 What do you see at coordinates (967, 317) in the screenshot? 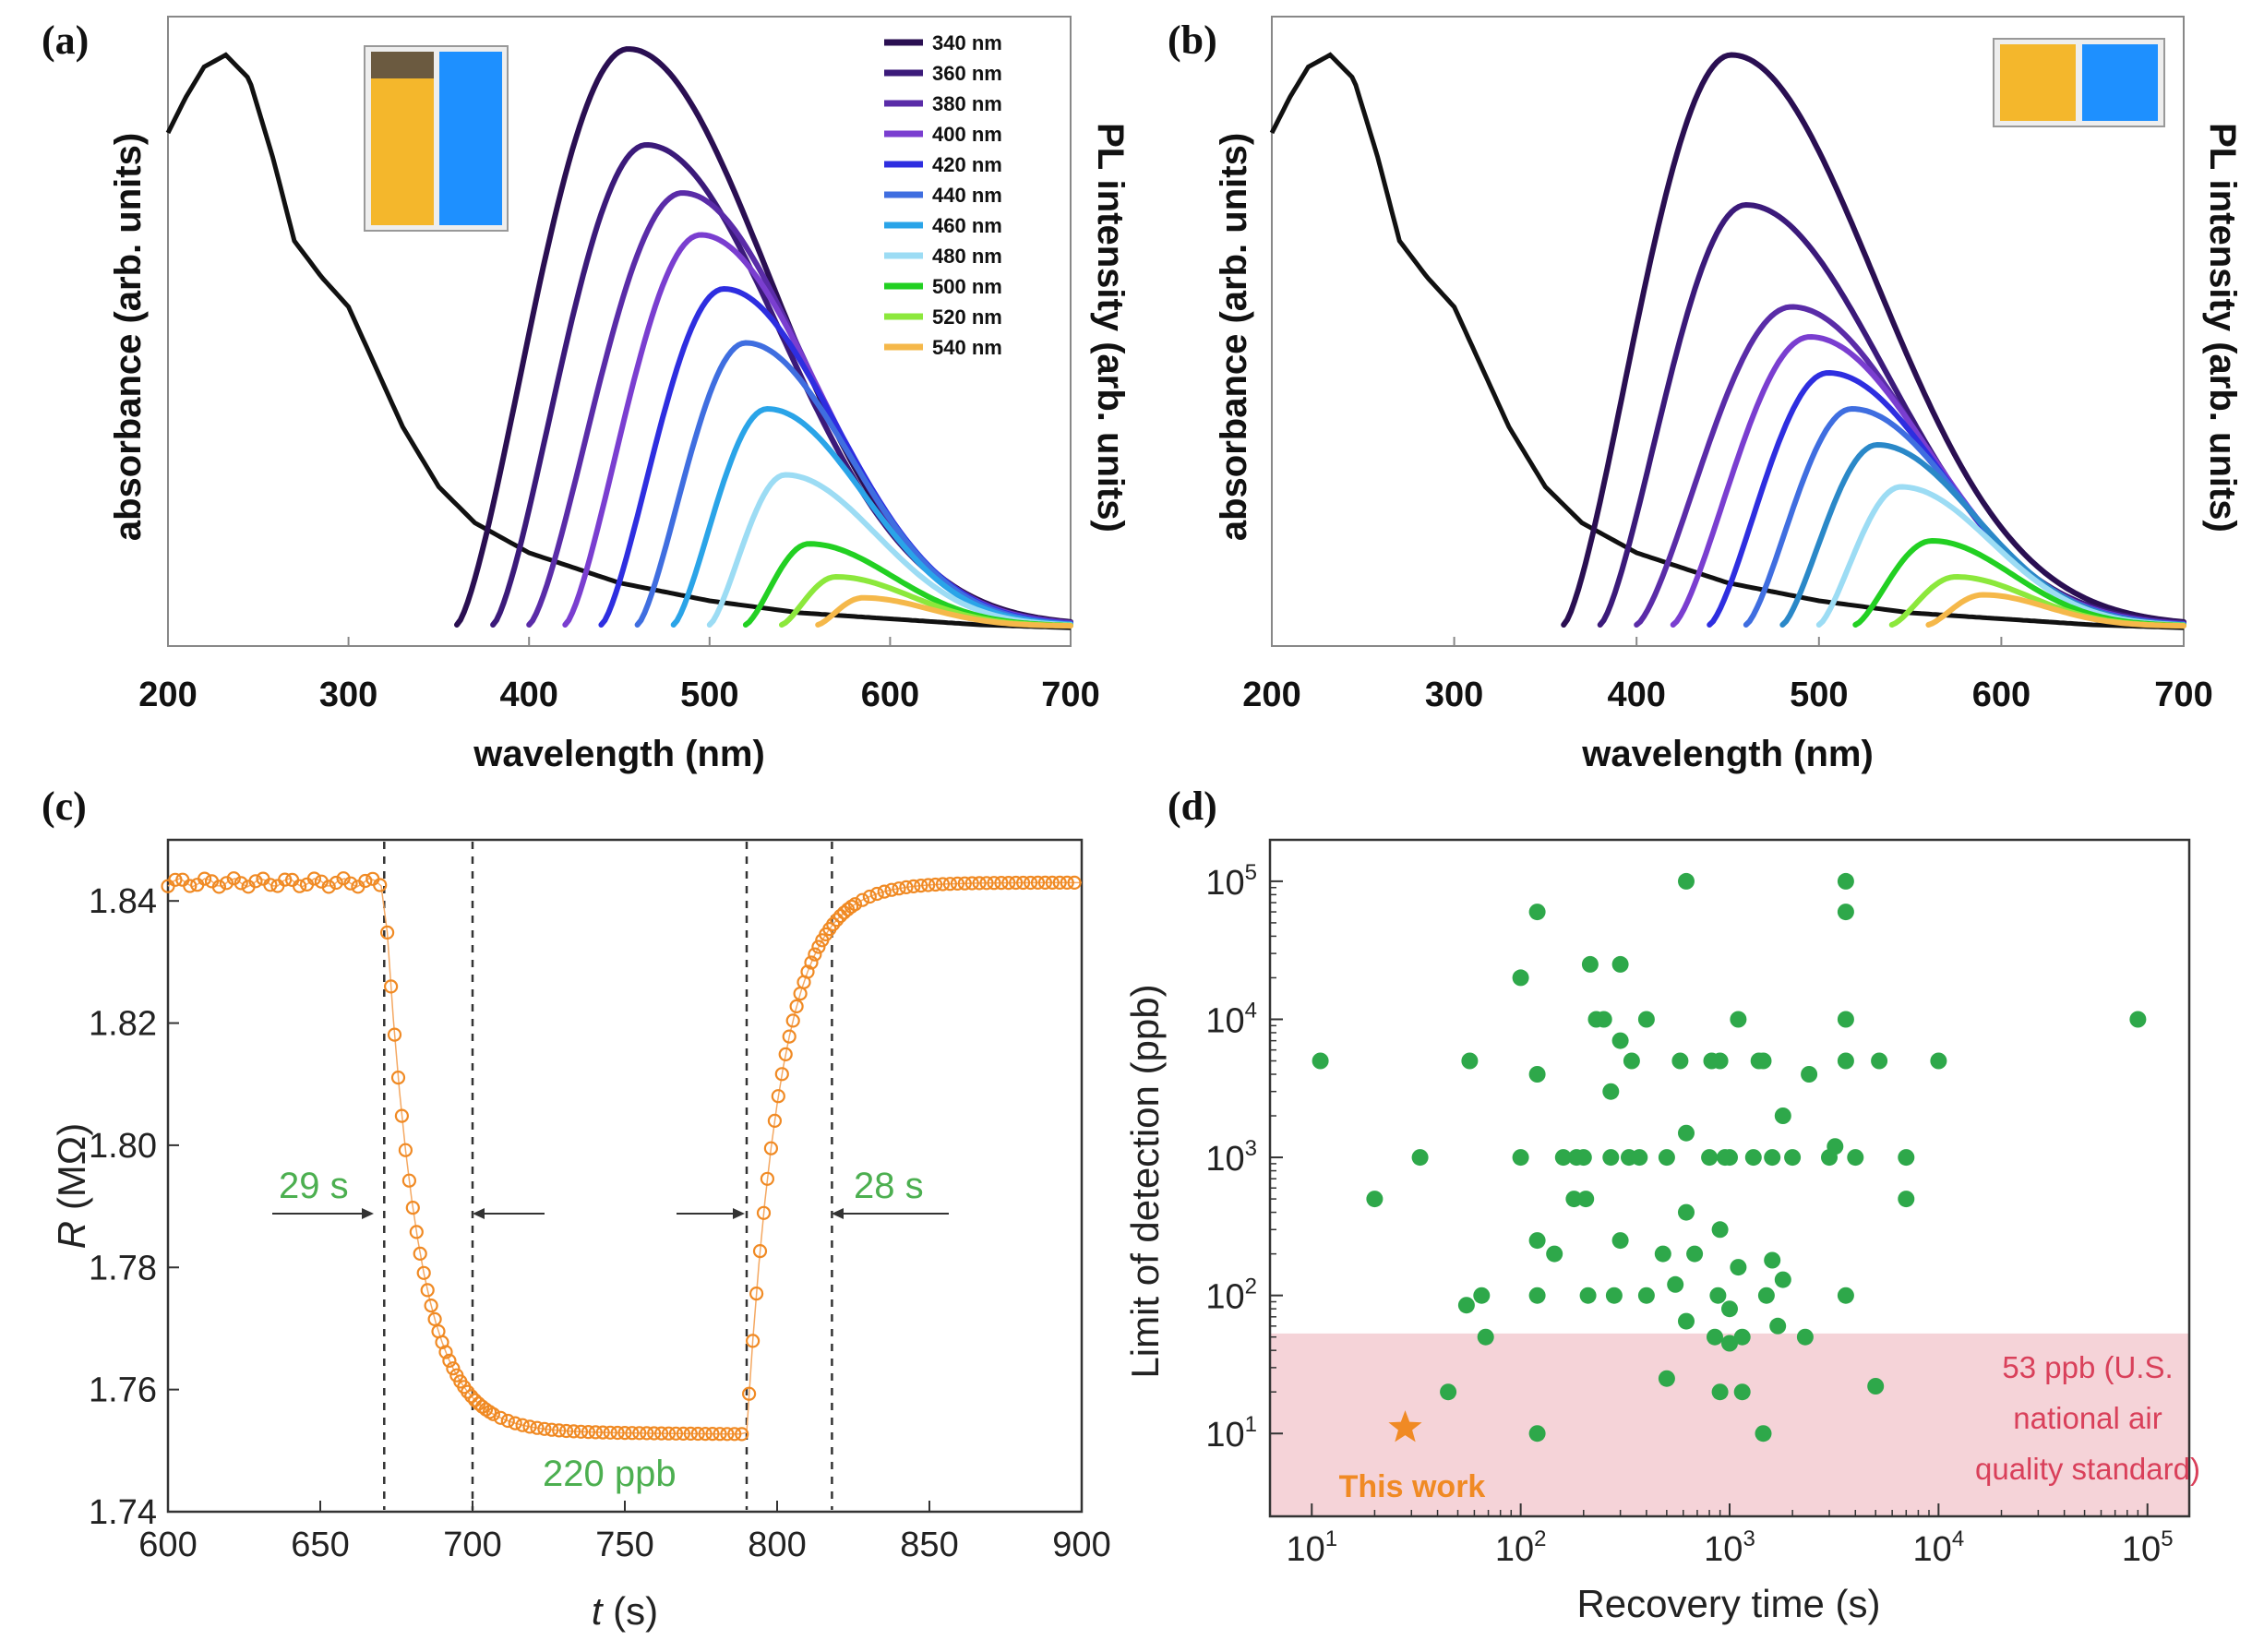
I see `legend-label: 520 nm` at bounding box center [967, 317].